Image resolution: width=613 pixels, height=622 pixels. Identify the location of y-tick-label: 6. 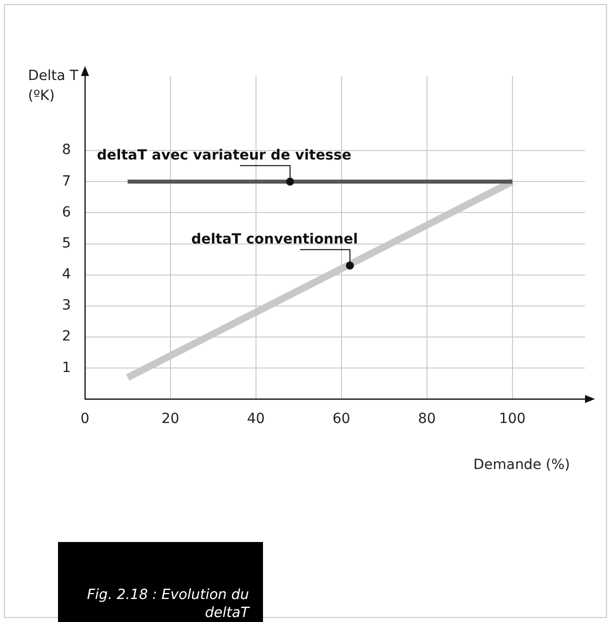
(66, 212).